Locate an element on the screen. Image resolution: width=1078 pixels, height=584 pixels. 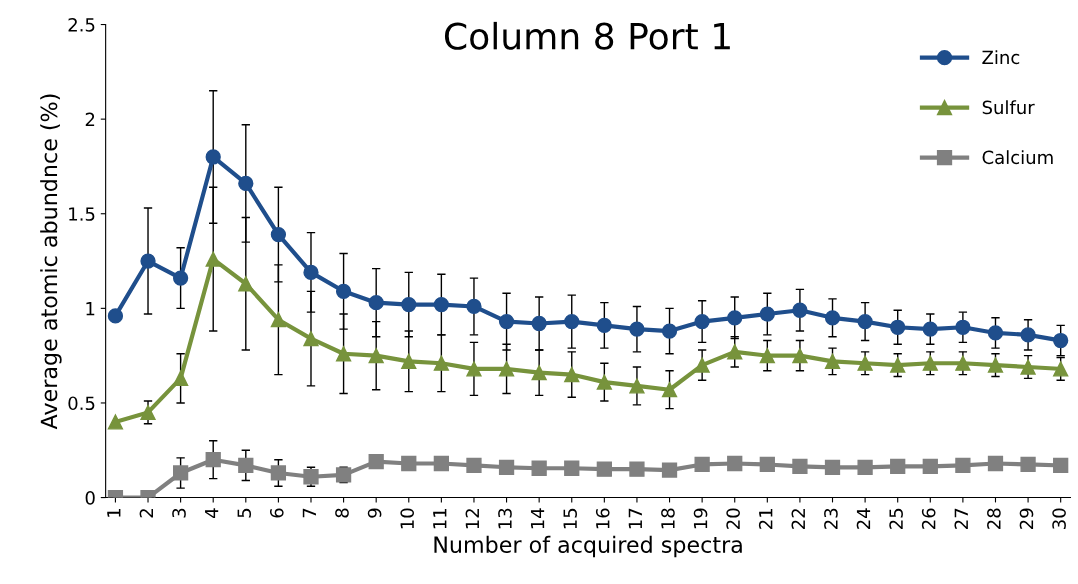
x-tick-label: 27 is located at coordinates (961, 518).